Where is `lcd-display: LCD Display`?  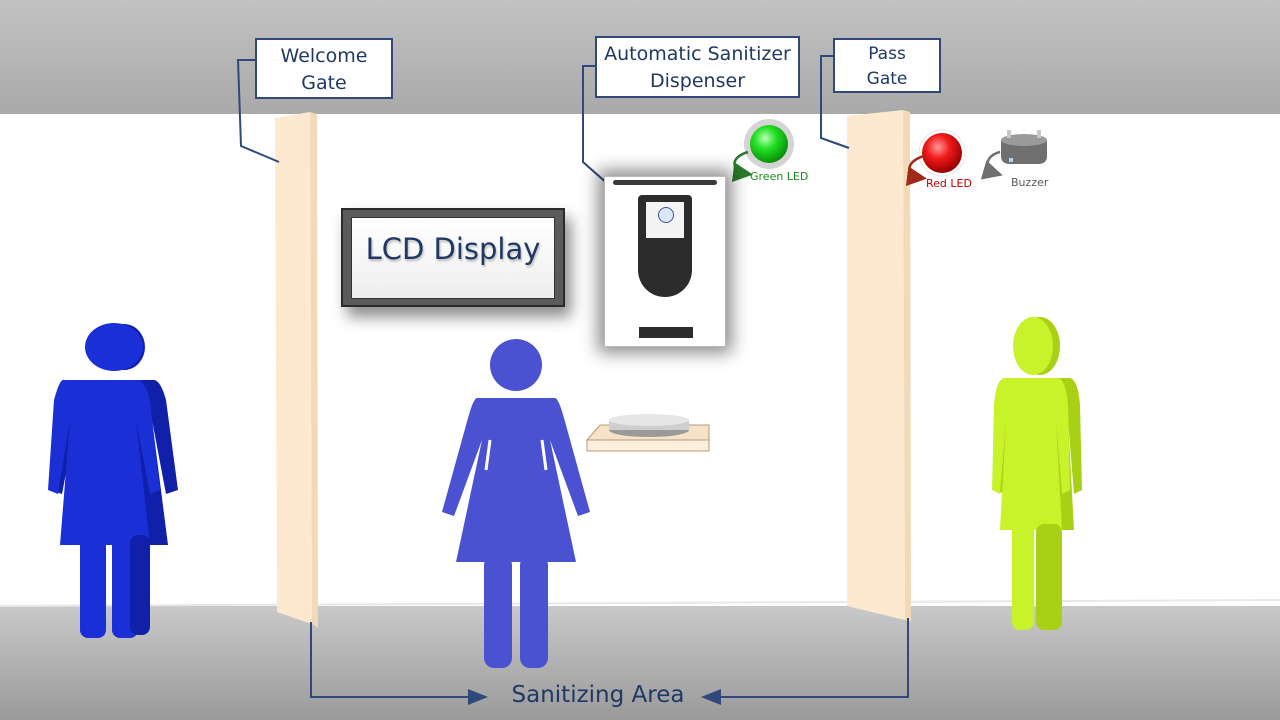 lcd-display: LCD Display is located at coordinates (453, 257).